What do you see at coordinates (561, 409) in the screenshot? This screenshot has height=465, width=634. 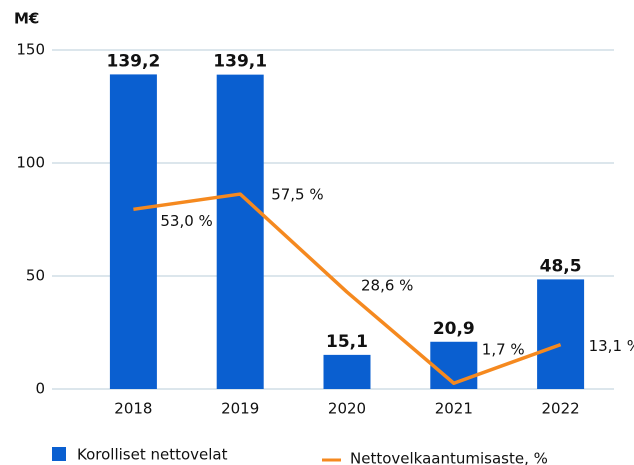 I see `x-tick-label: 2022` at bounding box center [561, 409].